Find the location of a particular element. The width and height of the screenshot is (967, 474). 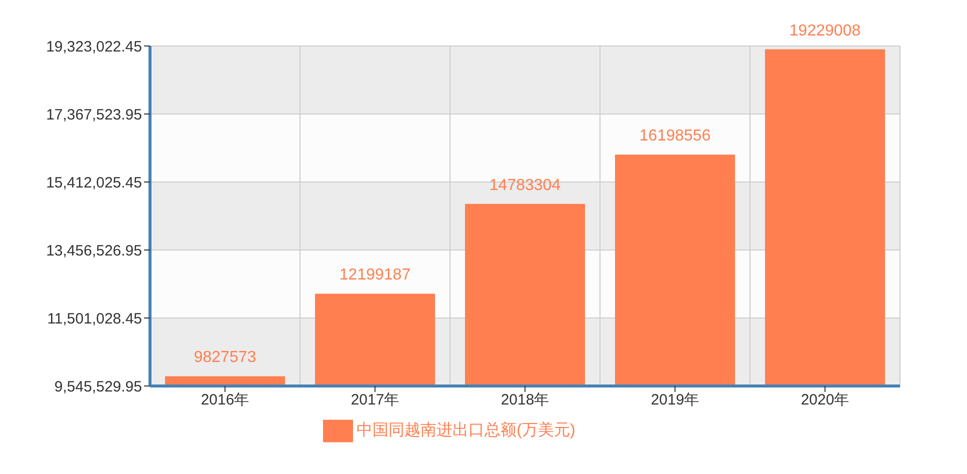

data-label: 9827573 is located at coordinates (225, 357).